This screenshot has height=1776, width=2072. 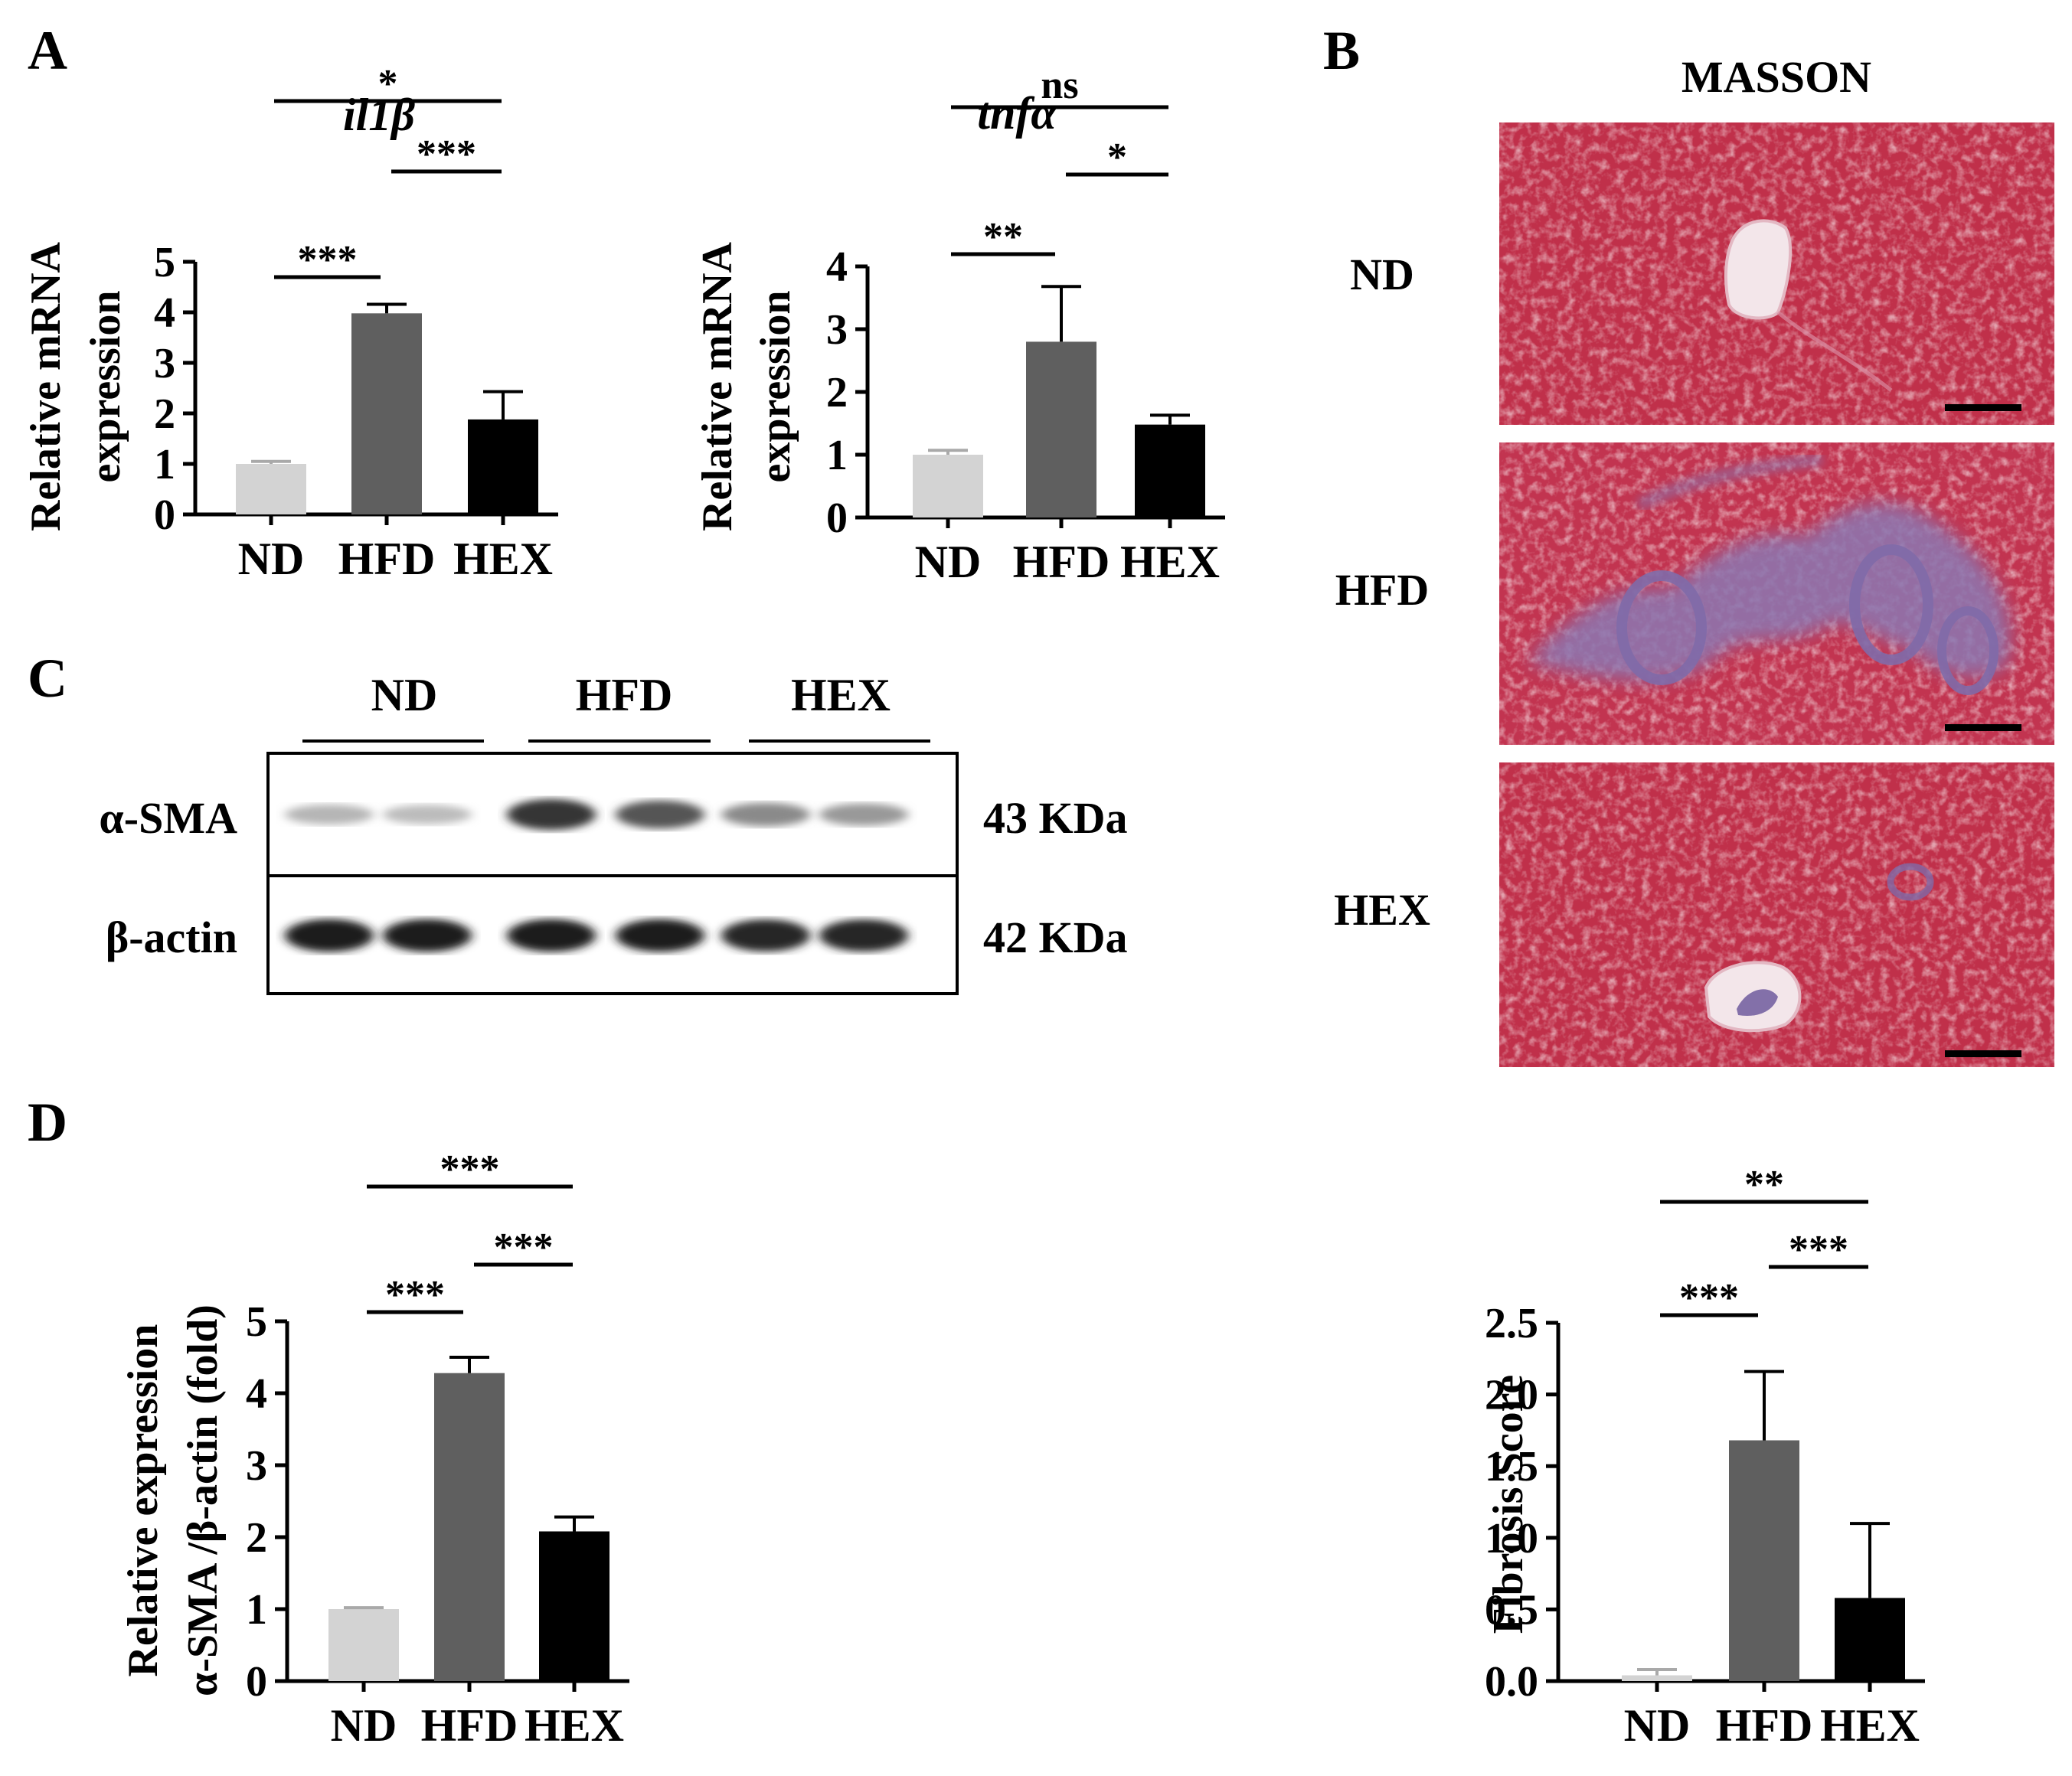 What do you see at coordinates (841, 695) in the screenshot?
I see `wb-group-label: HEX` at bounding box center [841, 695].